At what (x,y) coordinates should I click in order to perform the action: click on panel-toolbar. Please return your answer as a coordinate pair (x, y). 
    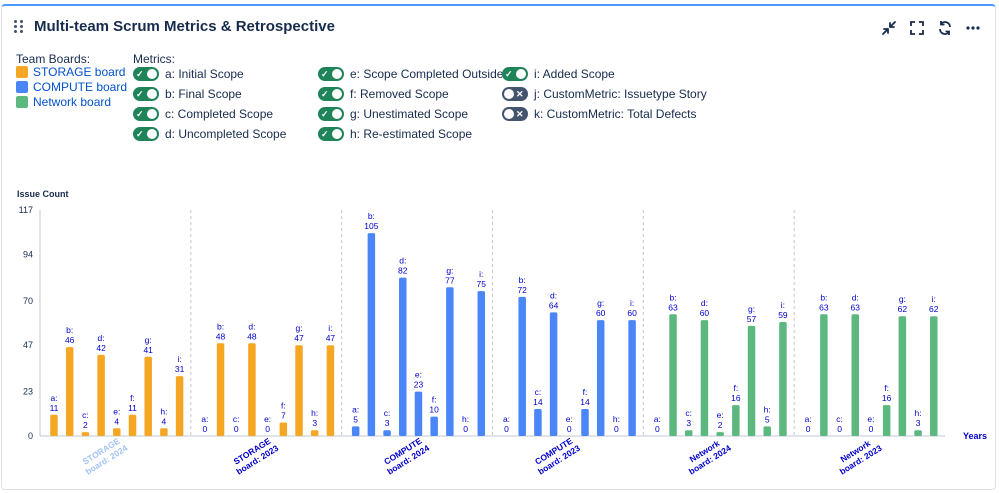
    Looking at the image, I should click on (931, 28).